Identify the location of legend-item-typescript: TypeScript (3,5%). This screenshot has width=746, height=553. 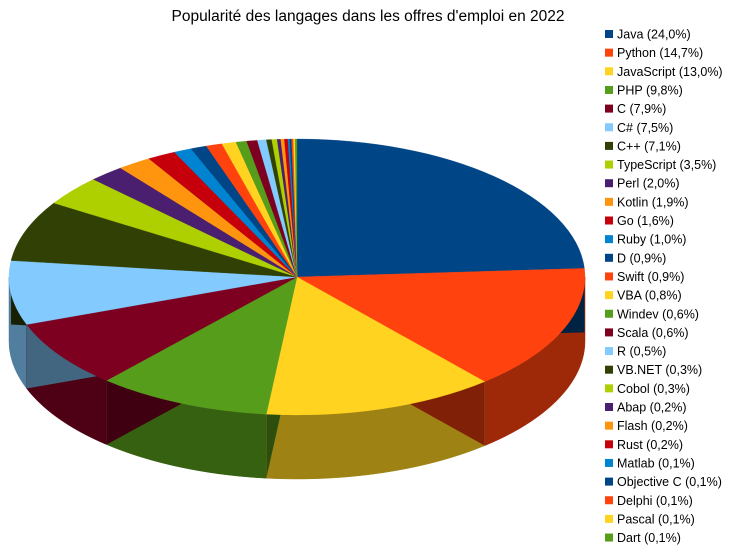
(660, 165).